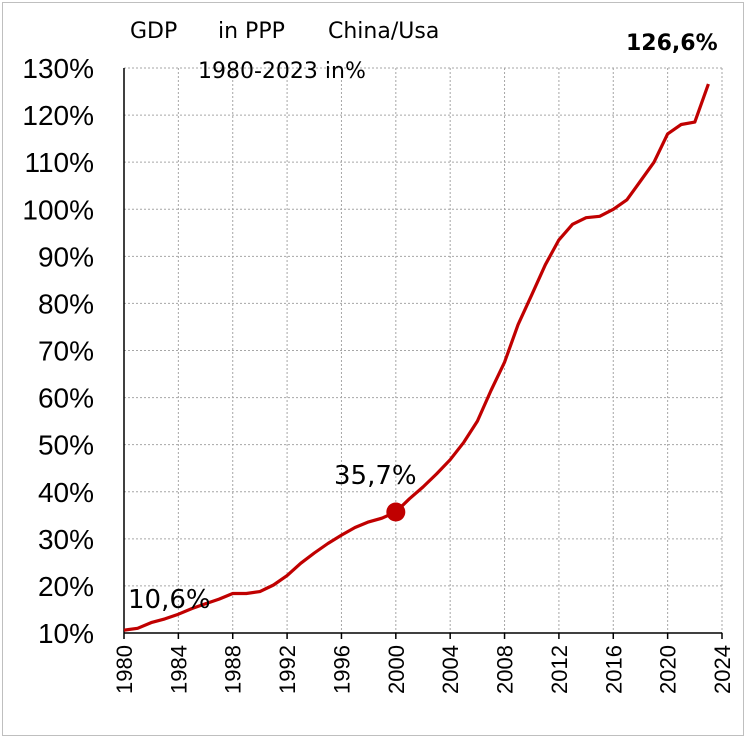 This screenshot has height=740, width=748. Describe the element at coordinates (66, 256) in the screenshot. I see `y-tick-label: 90%` at that location.